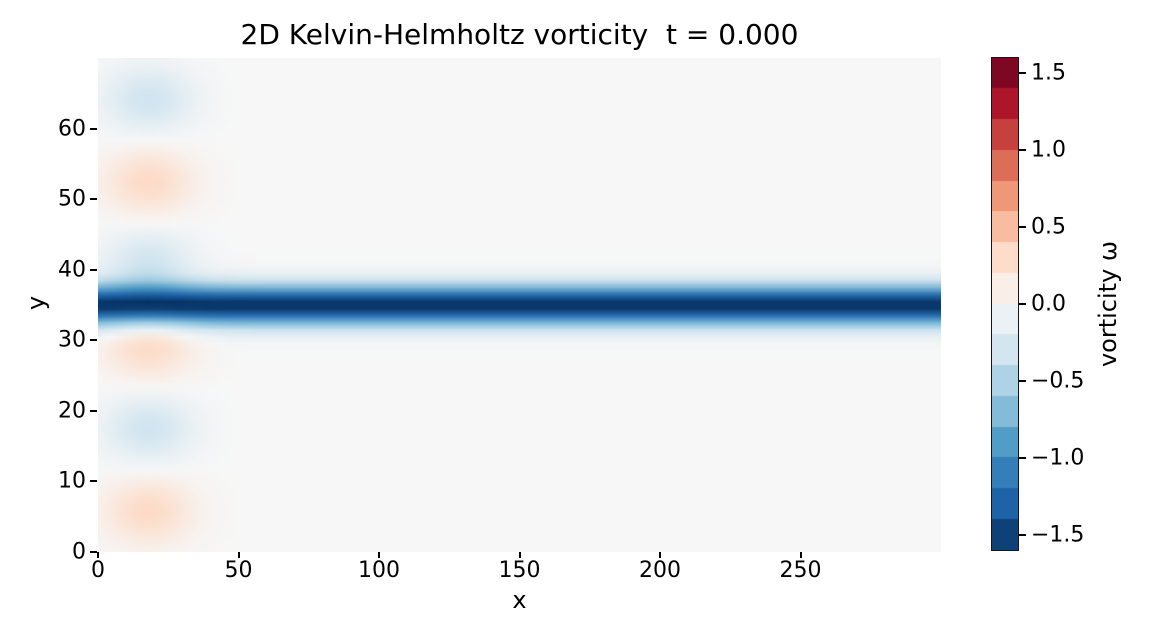 This screenshot has height=644, width=1176. I want to click on y-tick-label: 40, so click(72, 270).